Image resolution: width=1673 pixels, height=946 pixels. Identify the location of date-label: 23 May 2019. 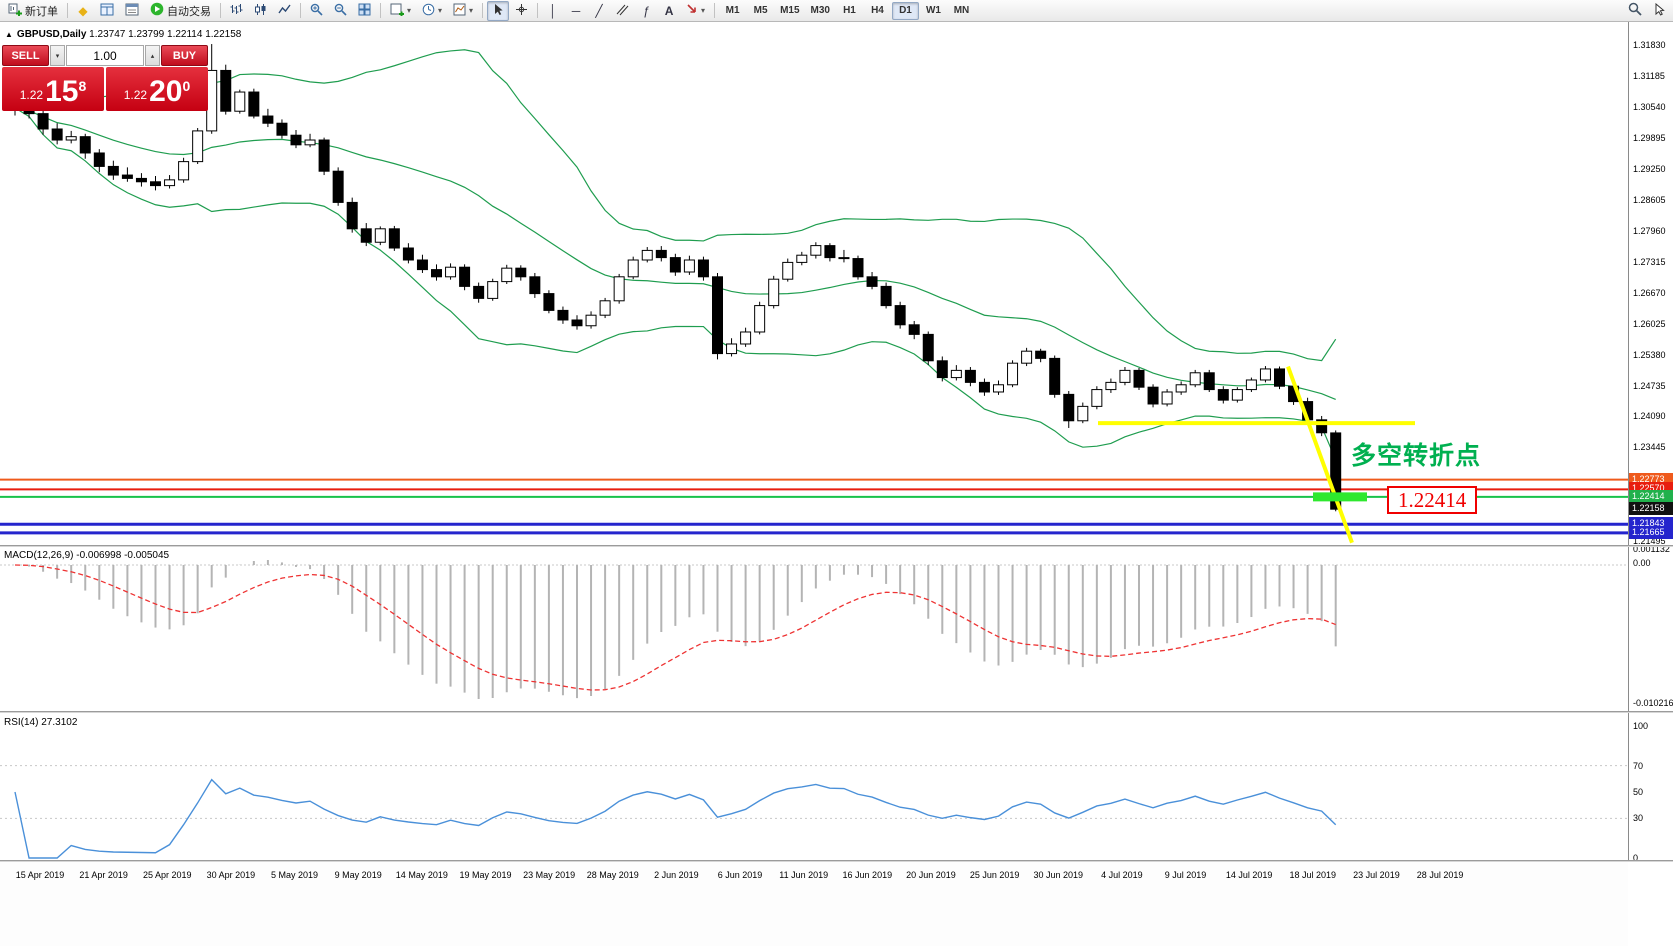
(549, 875).